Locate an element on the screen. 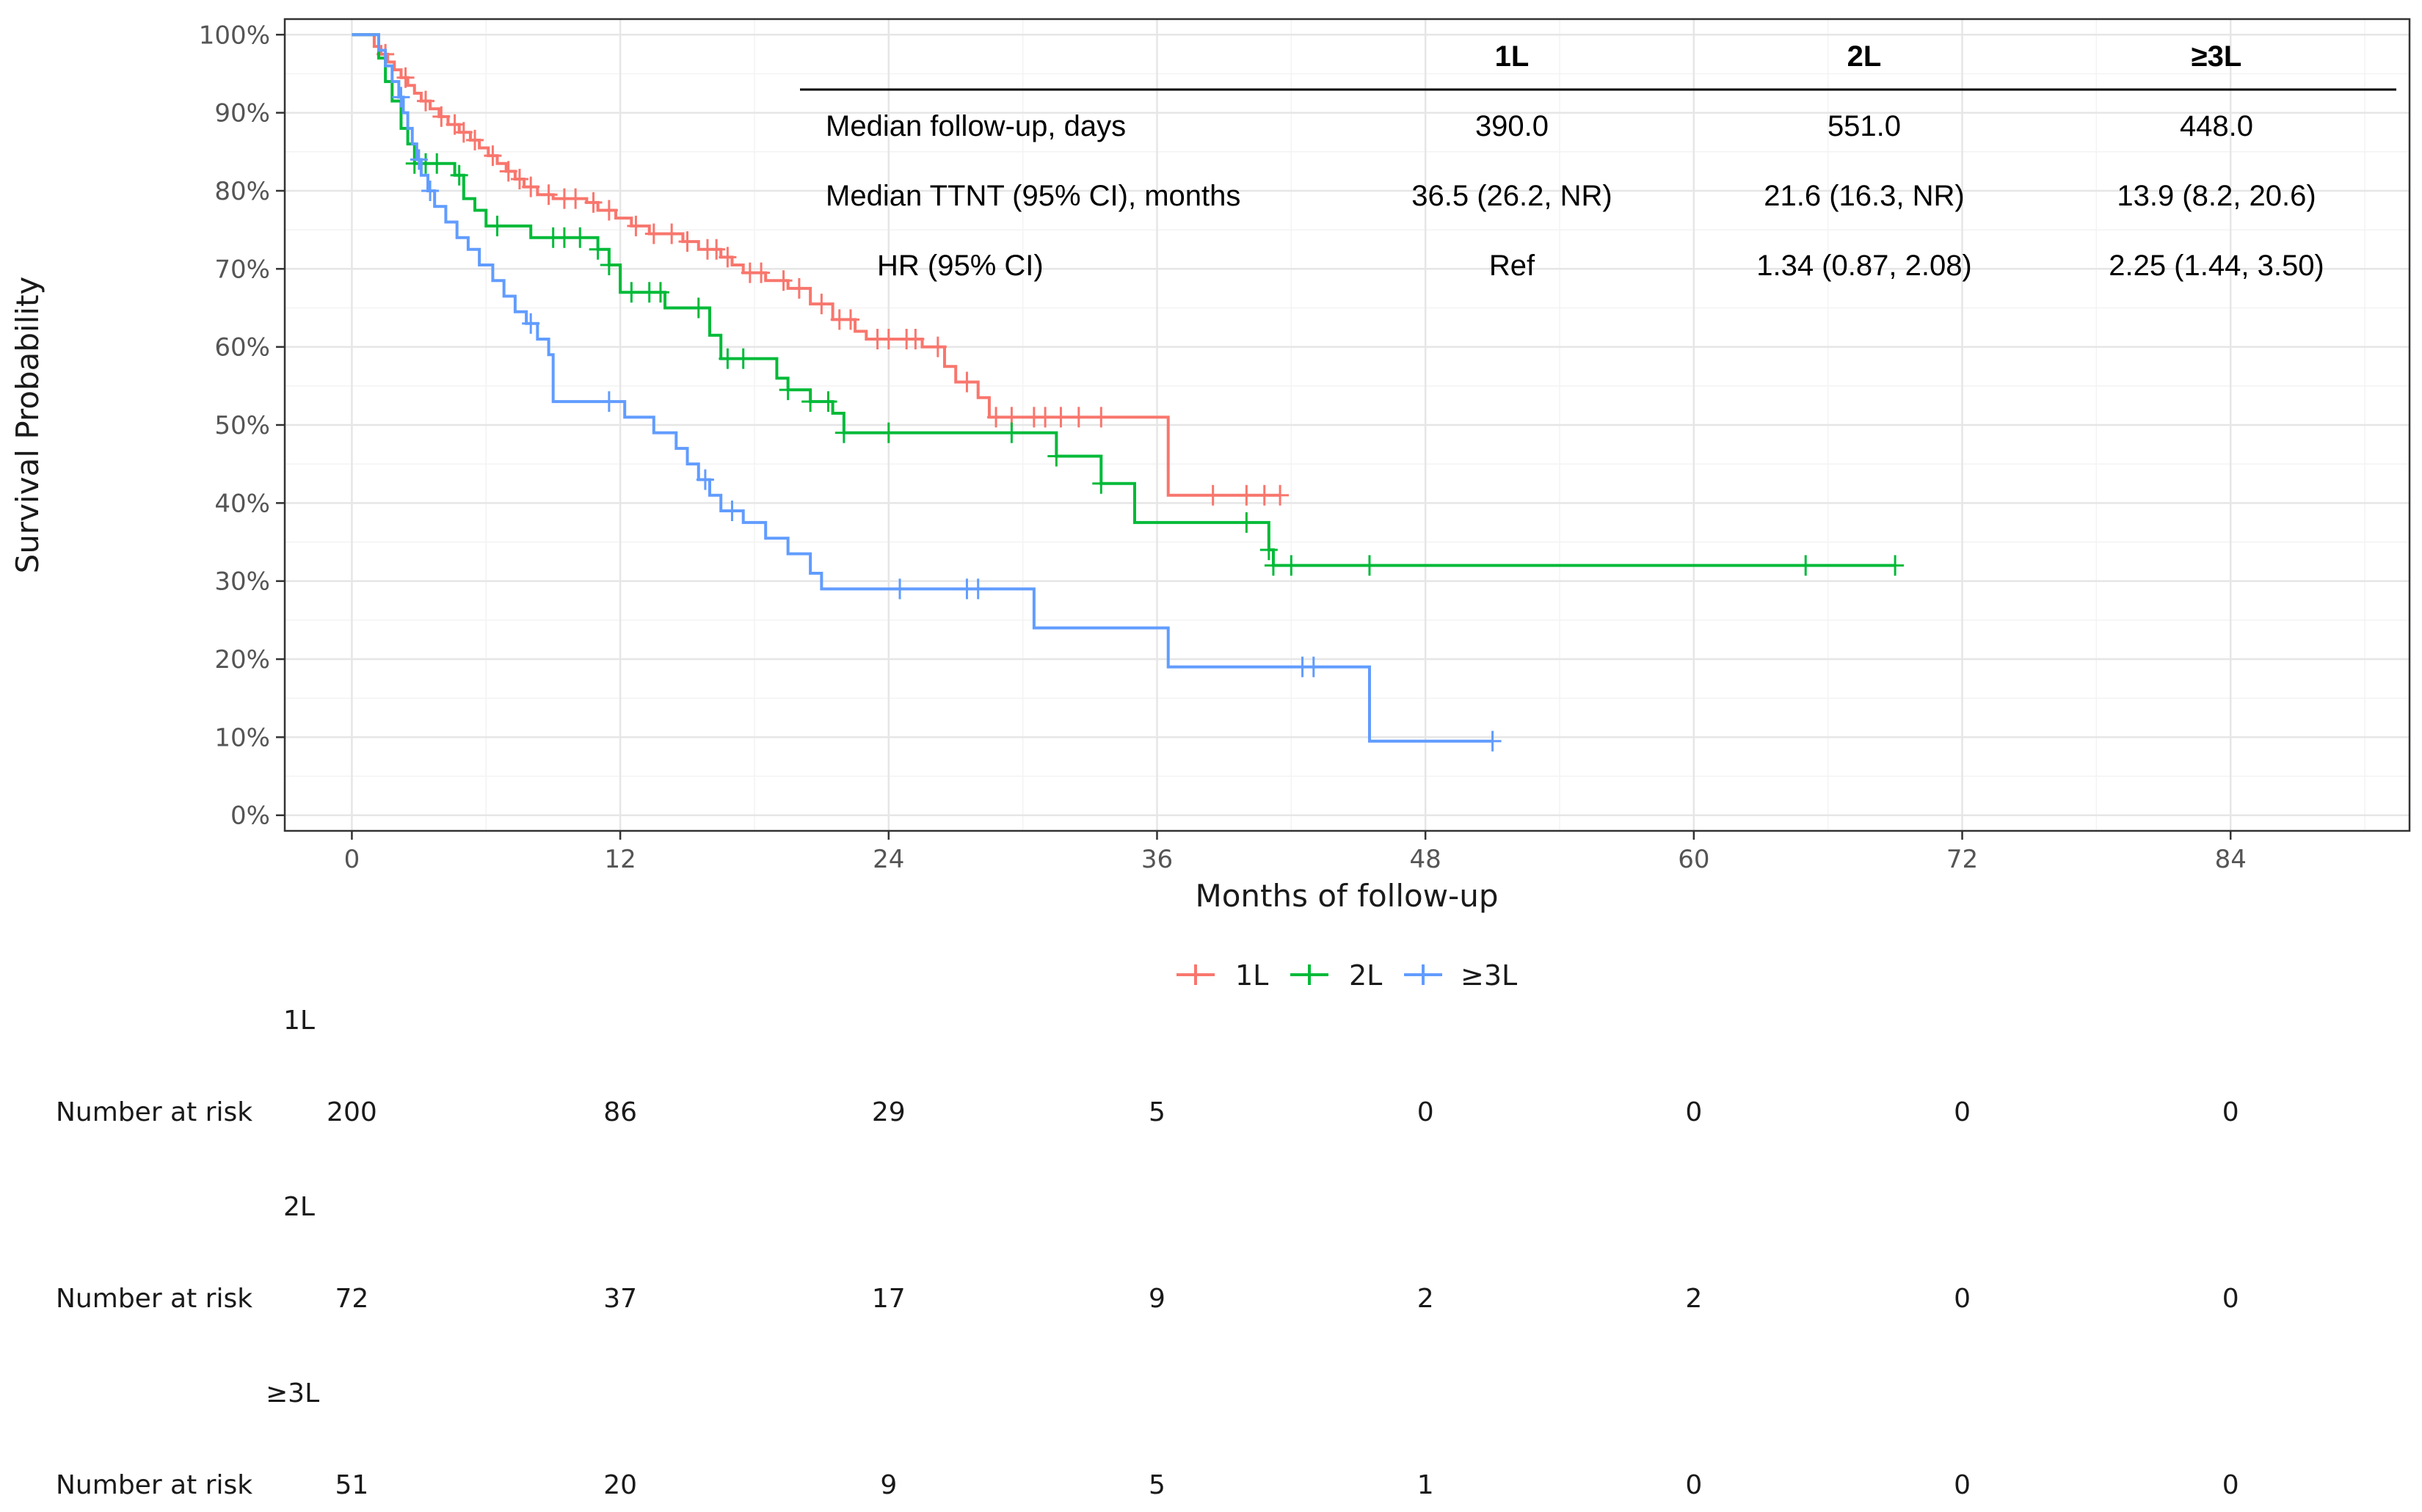 This screenshot has height=1512, width=2422. y-tick-label: 10% is located at coordinates (242, 737).